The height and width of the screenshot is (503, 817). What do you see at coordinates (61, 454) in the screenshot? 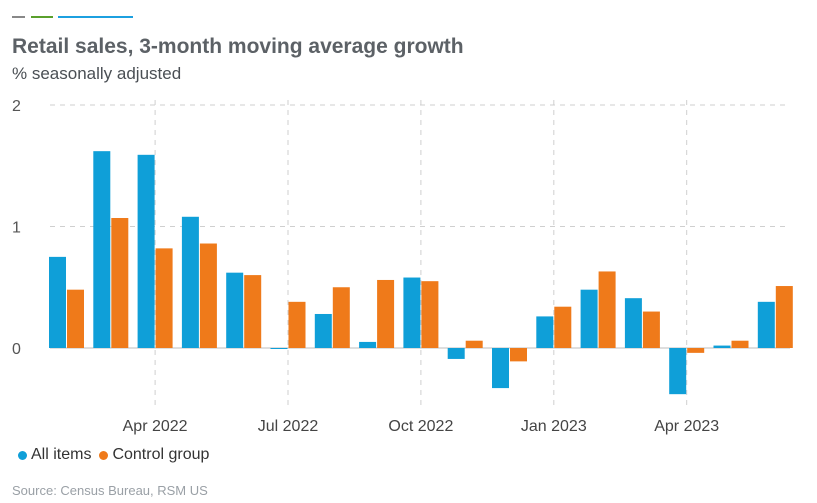
I see `legend-label-all-items: All items` at bounding box center [61, 454].